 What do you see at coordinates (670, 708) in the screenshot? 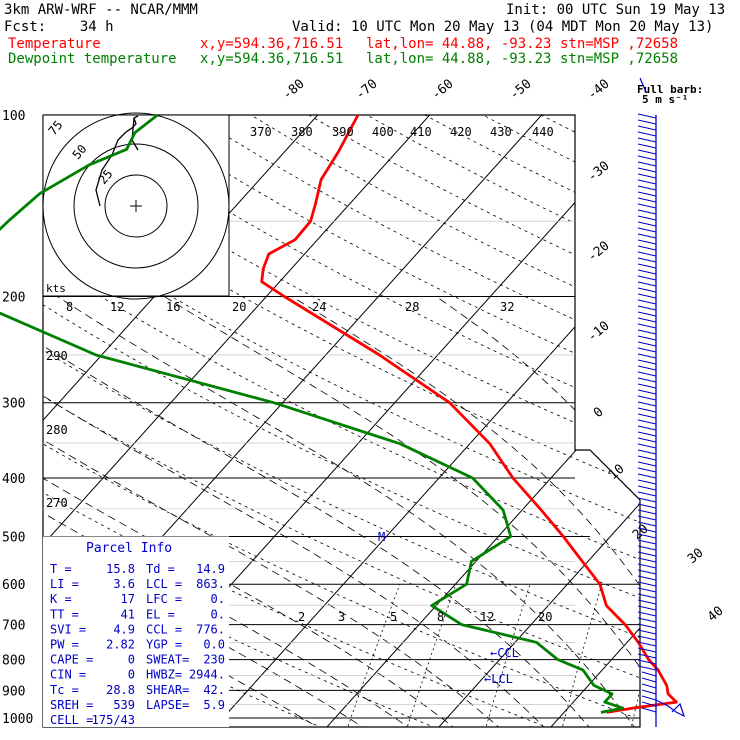
I see `surface-wind-barb` at bounding box center [670, 708].